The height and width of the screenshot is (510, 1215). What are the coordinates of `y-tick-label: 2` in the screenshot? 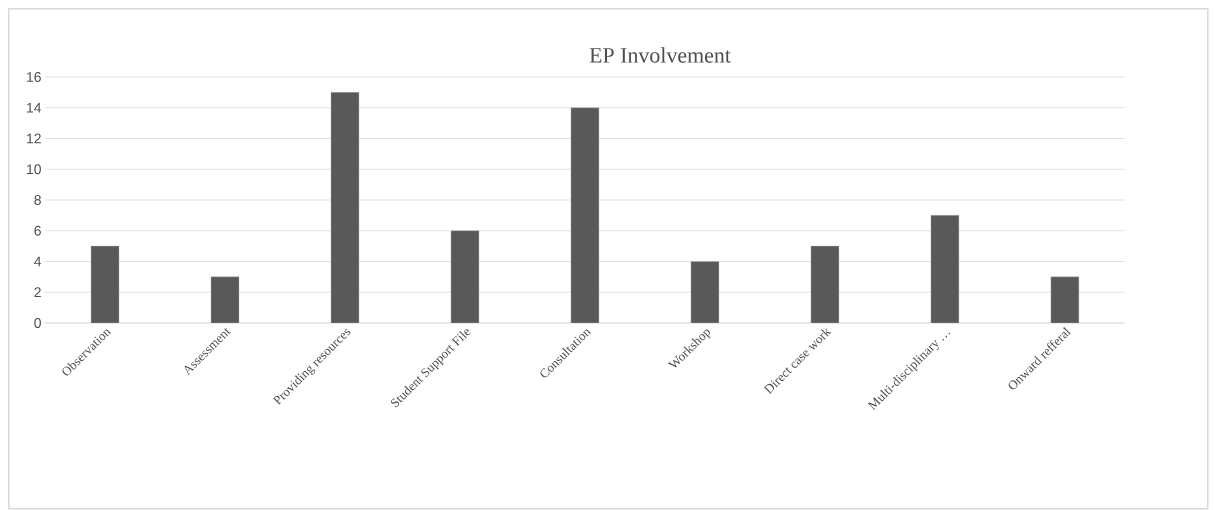 It's located at (37, 292).